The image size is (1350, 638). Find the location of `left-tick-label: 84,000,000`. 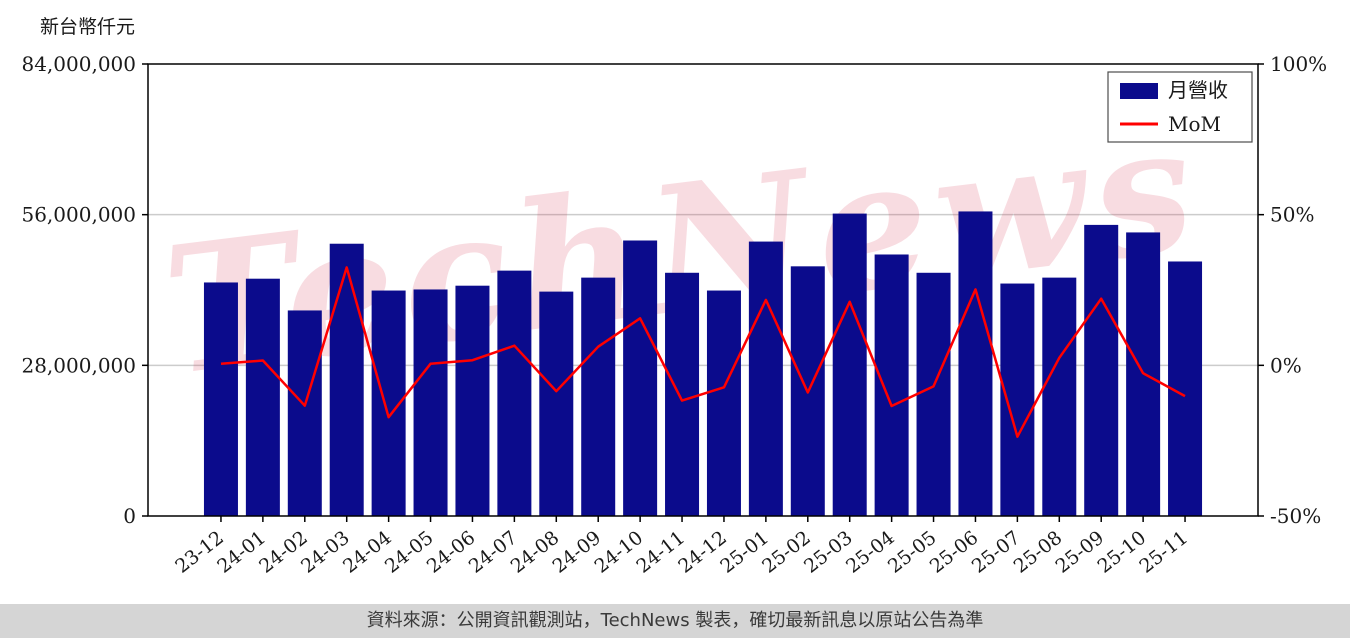

left-tick-label: 84,000,000 is located at coordinates (78, 64).